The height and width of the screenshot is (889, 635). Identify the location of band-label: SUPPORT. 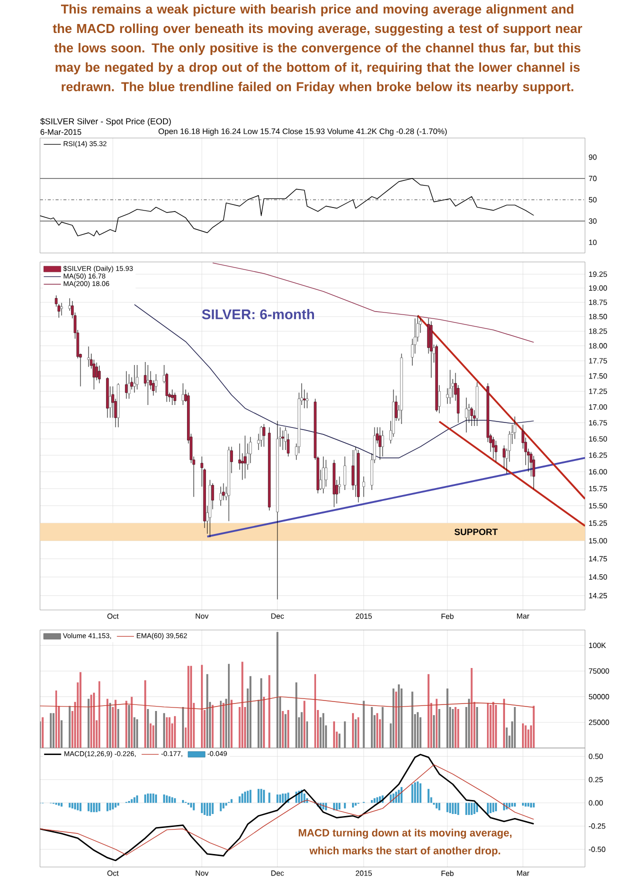
(476, 532).